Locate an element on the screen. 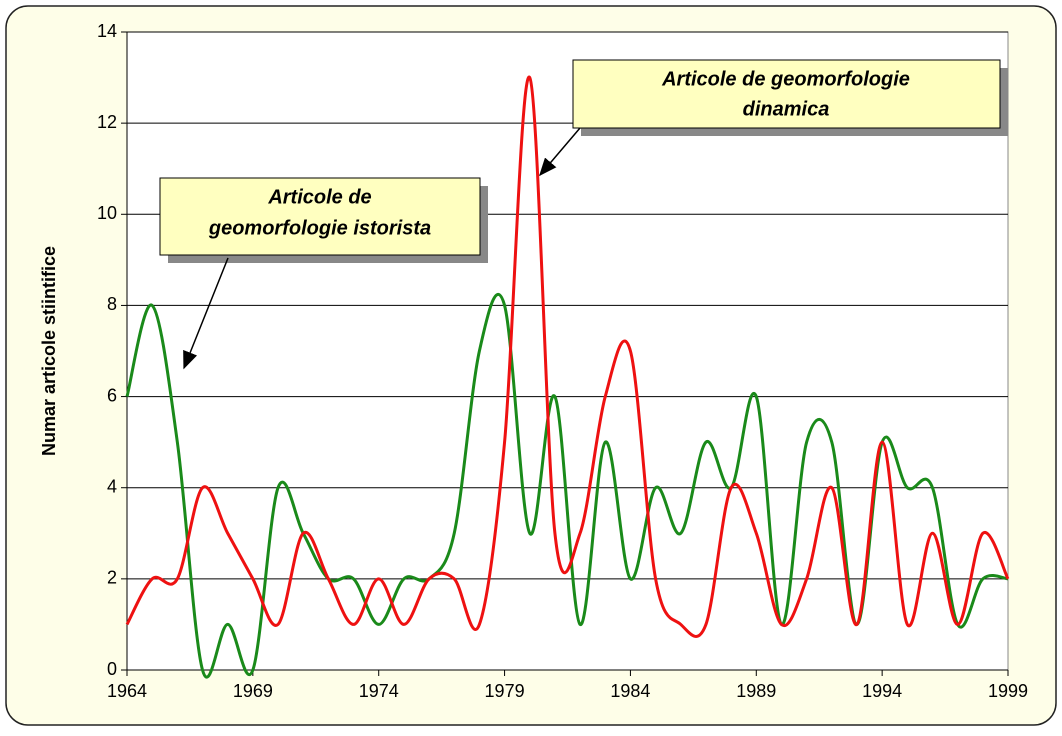  y-tick-label: 12 is located at coordinates (107, 122).